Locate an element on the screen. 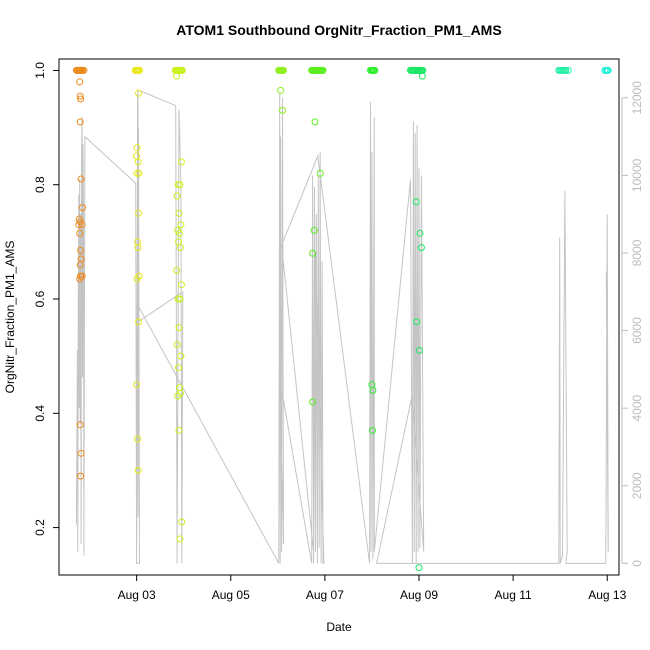 The image size is (650, 650). y2-tick-label: 0 is located at coordinates (637, 563).